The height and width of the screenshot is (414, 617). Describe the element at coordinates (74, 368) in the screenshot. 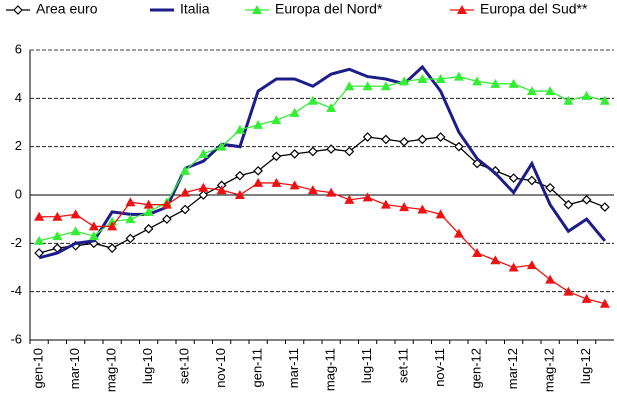

I see `x-tick-label: mar-10` at that location.